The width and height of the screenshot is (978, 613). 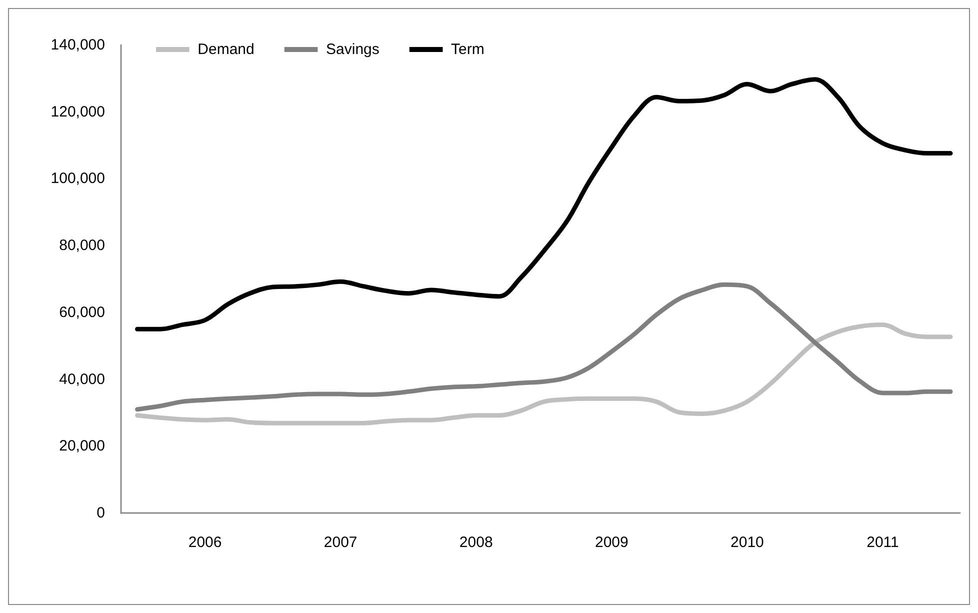 What do you see at coordinates (100, 513) in the screenshot?
I see `y-tick-label: 0` at bounding box center [100, 513].